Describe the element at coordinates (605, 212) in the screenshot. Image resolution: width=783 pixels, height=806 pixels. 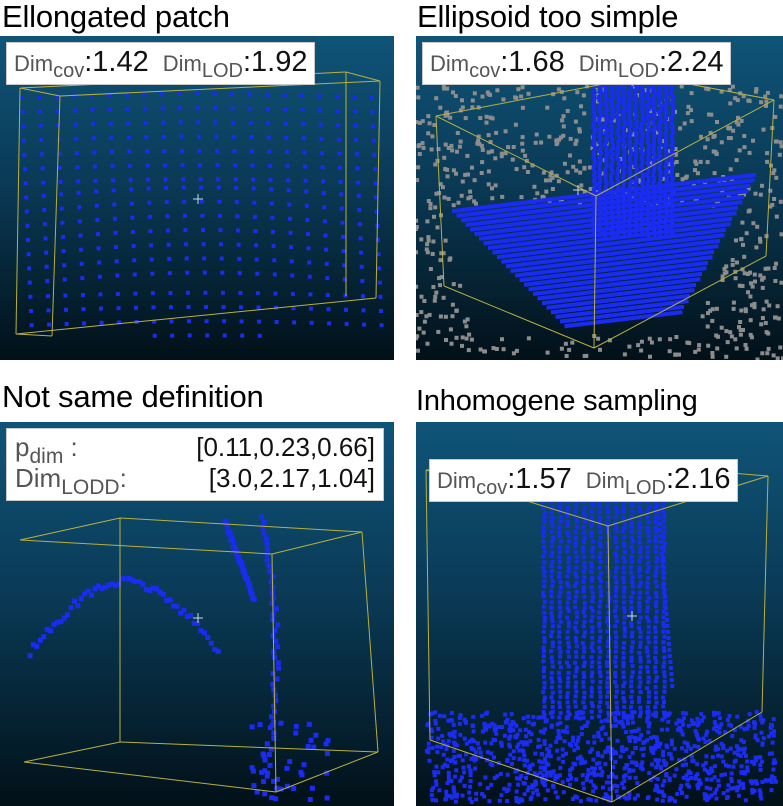
I see `bounding-box-ellipsoid` at that location.